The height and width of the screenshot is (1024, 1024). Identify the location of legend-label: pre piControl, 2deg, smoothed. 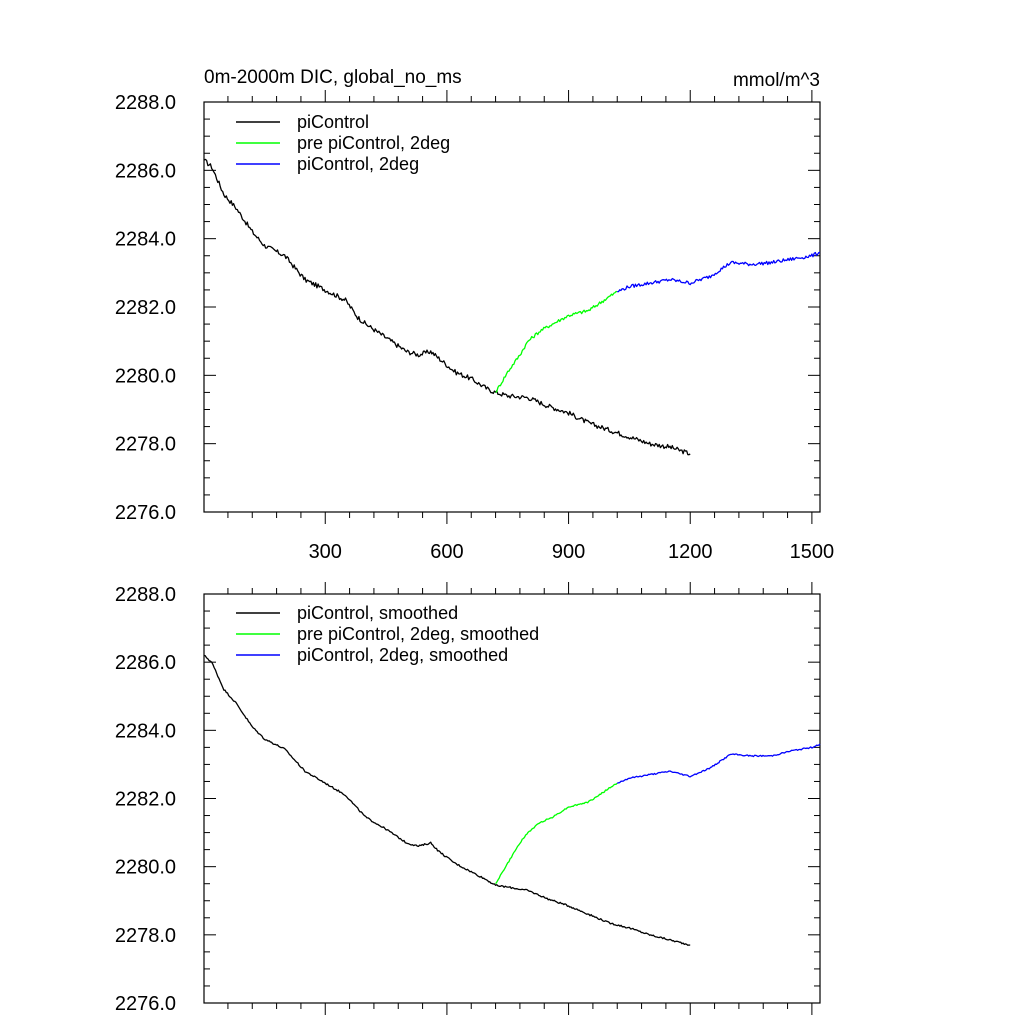
(418, 634).